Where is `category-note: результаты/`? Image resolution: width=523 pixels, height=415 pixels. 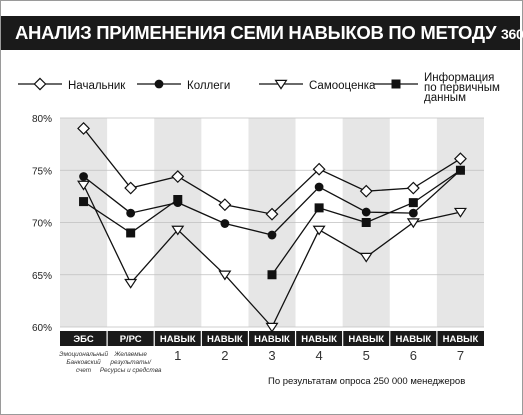 category-note: результаты/ is located at coordinates (130, 362).